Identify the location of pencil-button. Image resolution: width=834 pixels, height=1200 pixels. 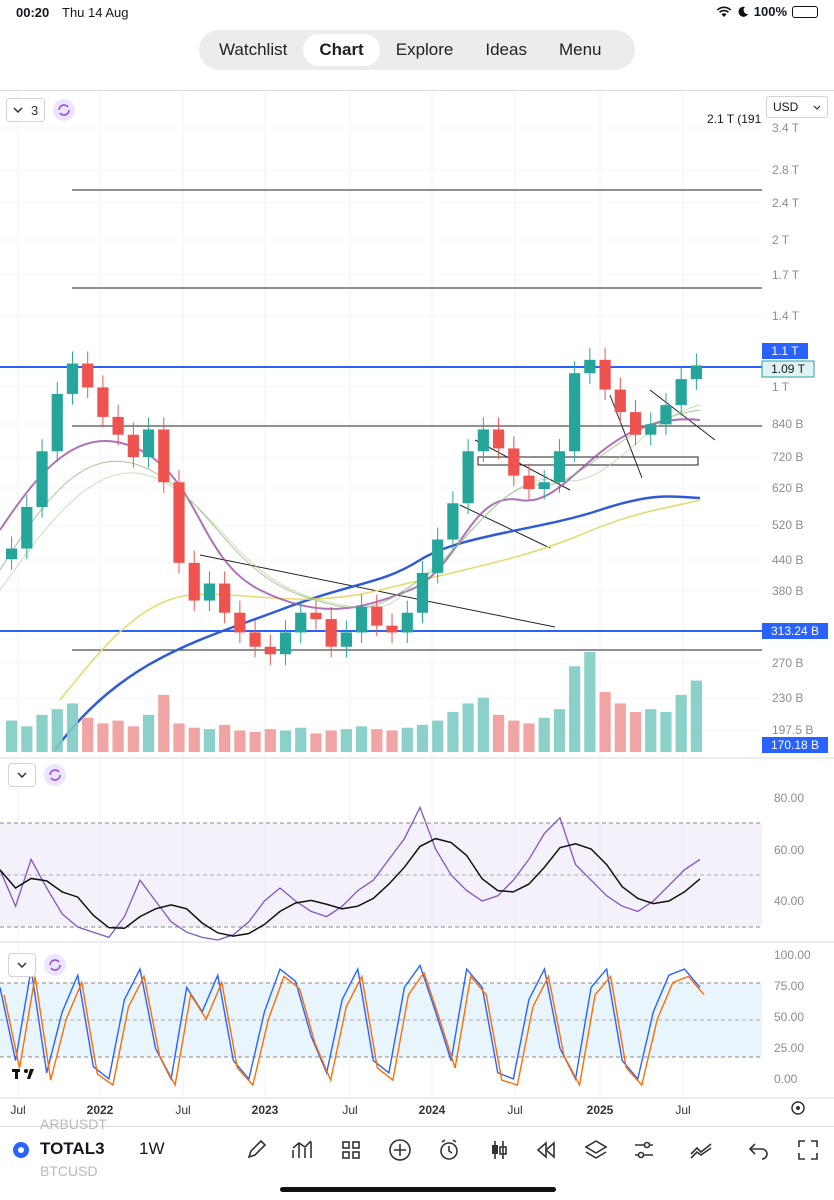
(256, 1150).